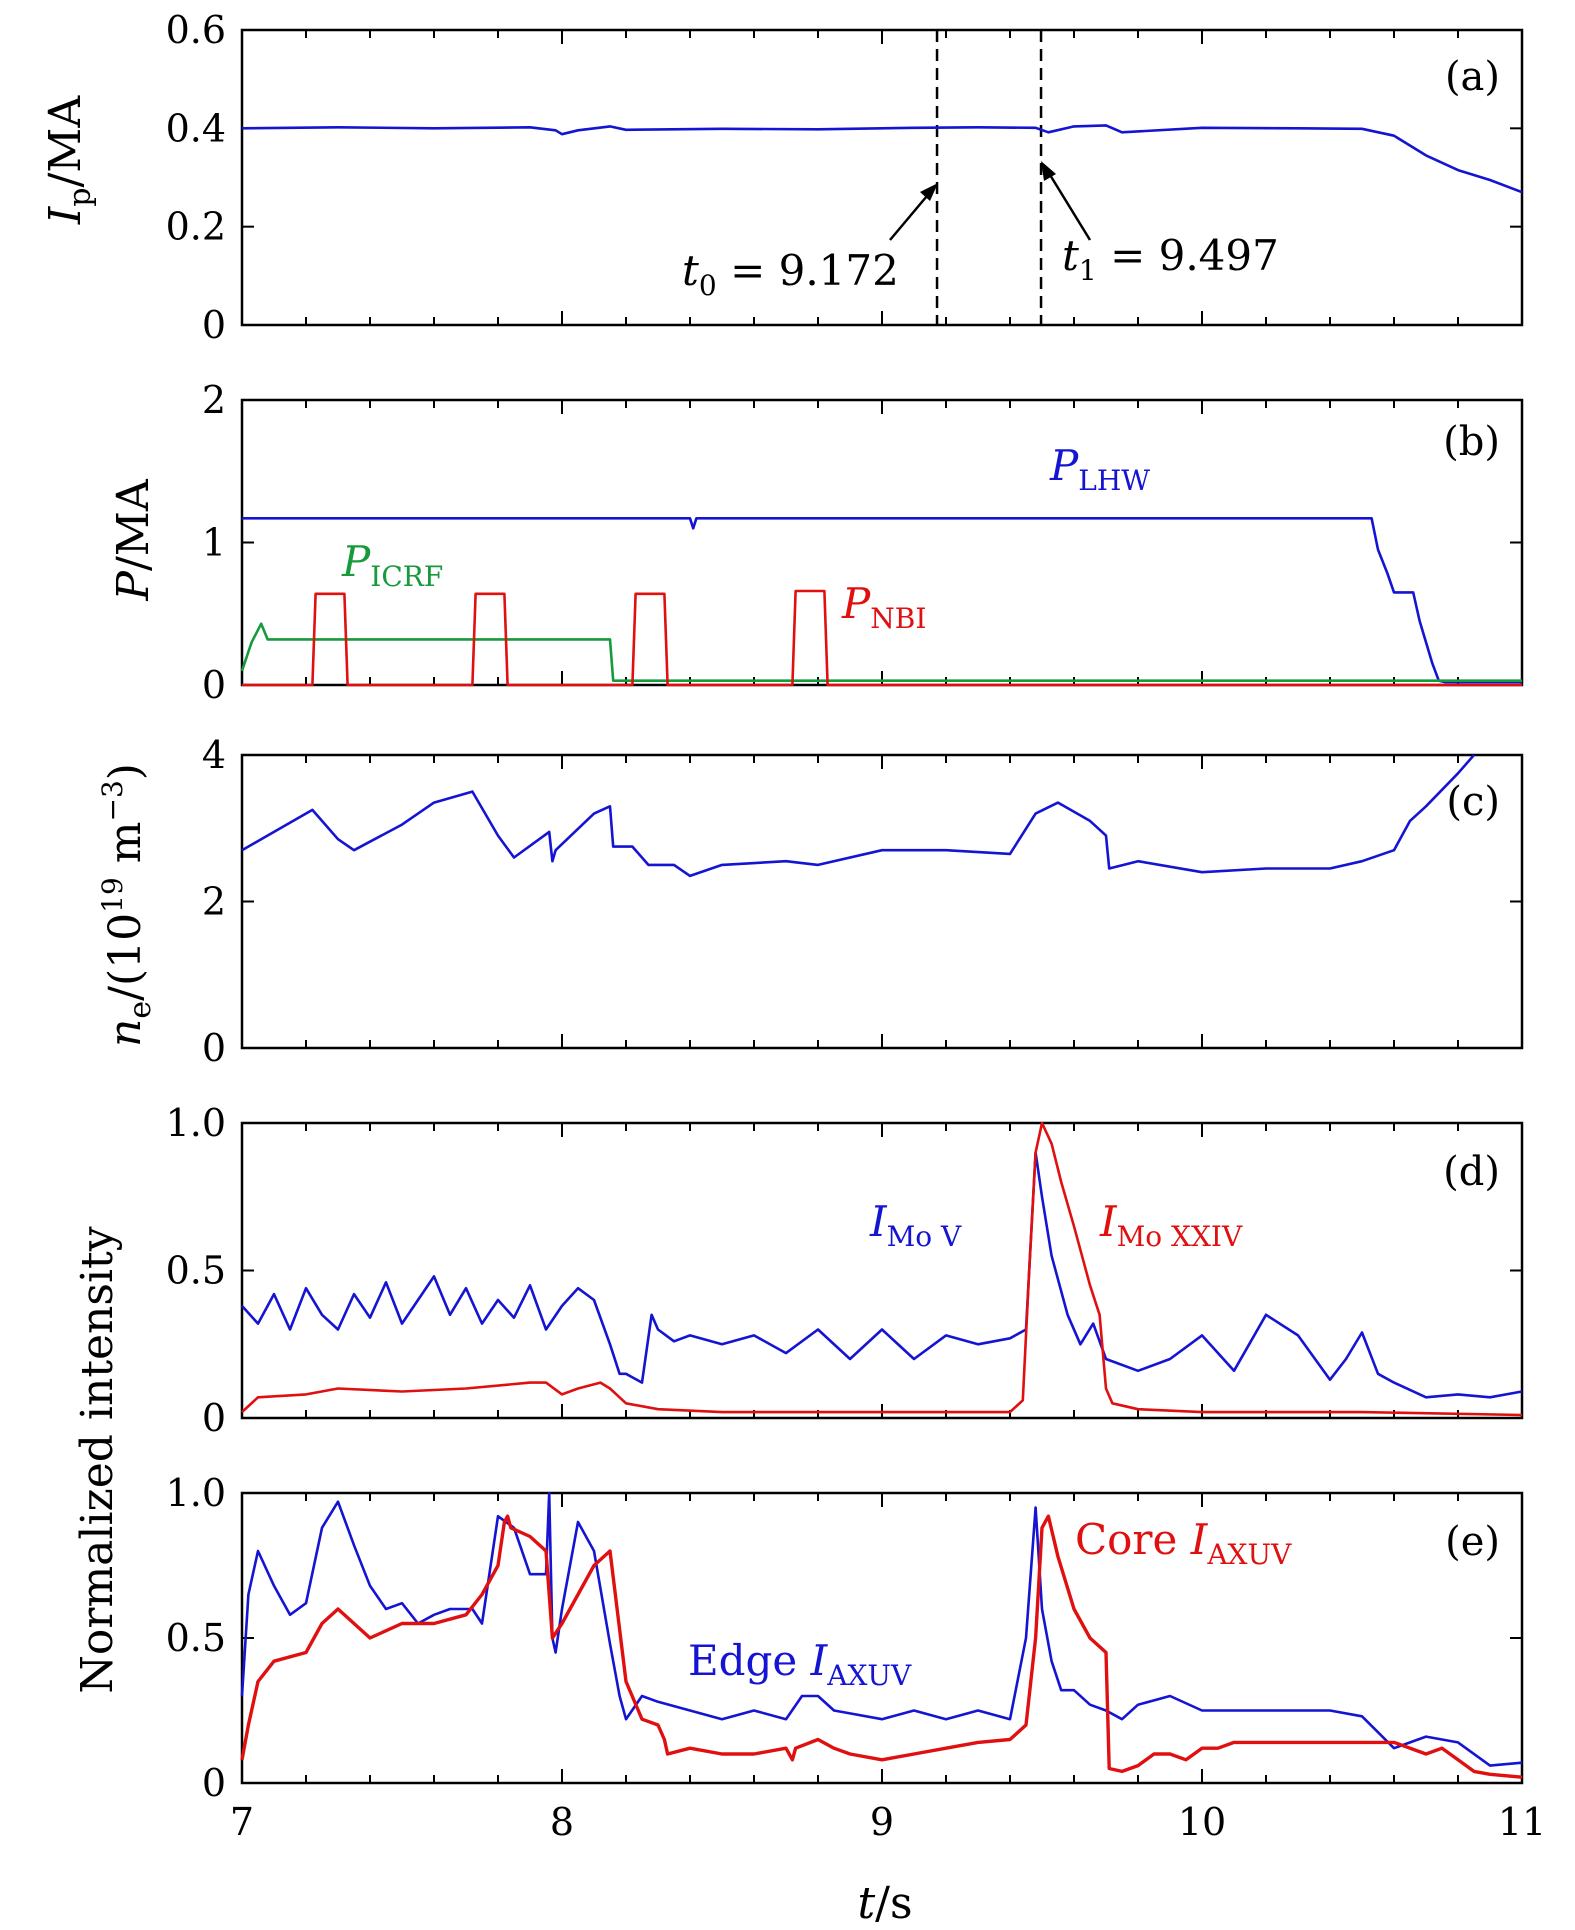  What do you see at coordinates (881, 652) in the screenshot?
I see `series-icrf` at bounding box center [881, 652].